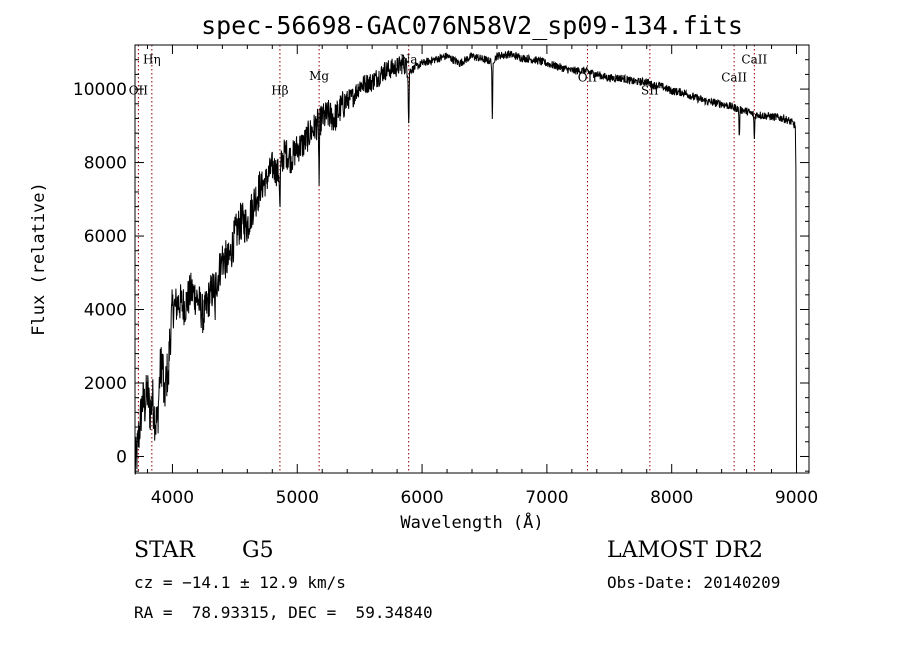  Describe the element at coordinates (685, 550) in the screenshot. I see `survey-name: LAMOST DR2` at that location.